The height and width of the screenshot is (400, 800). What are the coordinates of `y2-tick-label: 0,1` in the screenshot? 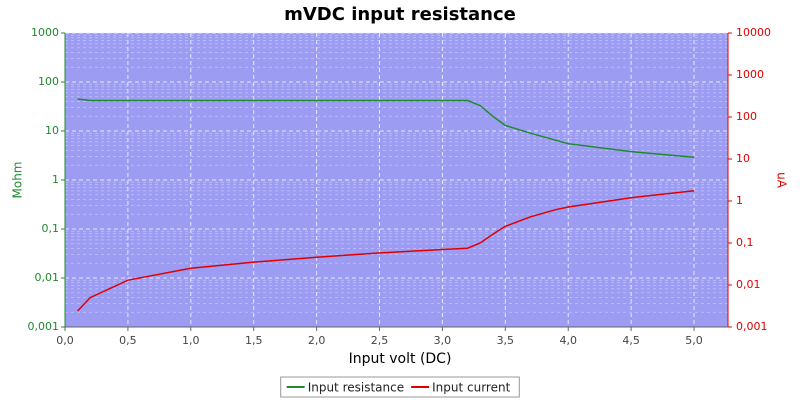 It's located at (745, 242).